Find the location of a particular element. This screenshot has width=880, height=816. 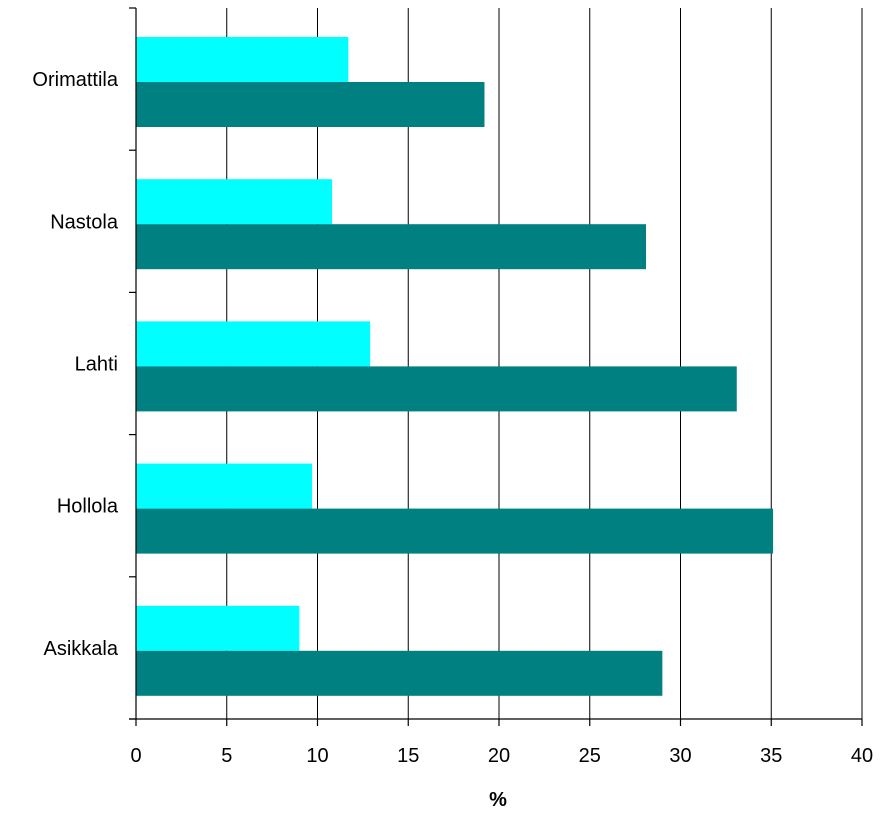

x-tick-label-0: 0 is located at coordinates (135, 756).